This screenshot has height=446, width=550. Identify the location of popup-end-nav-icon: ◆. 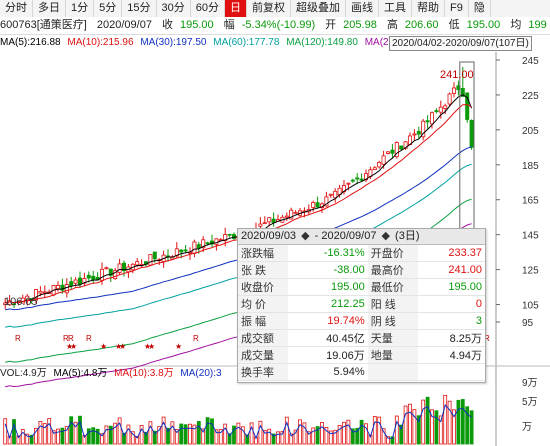
(385, 236).